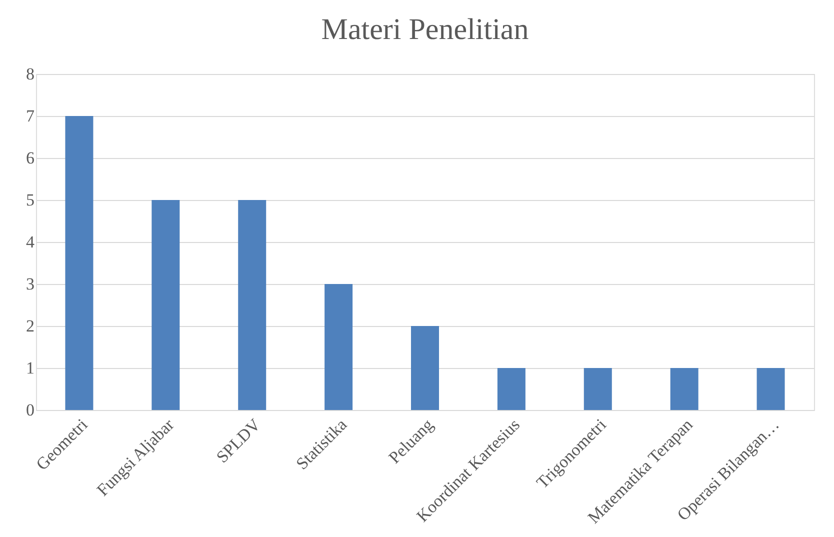 The image size is (834, 537). I want to click on y-tick-label: 7, so click(30, 116).